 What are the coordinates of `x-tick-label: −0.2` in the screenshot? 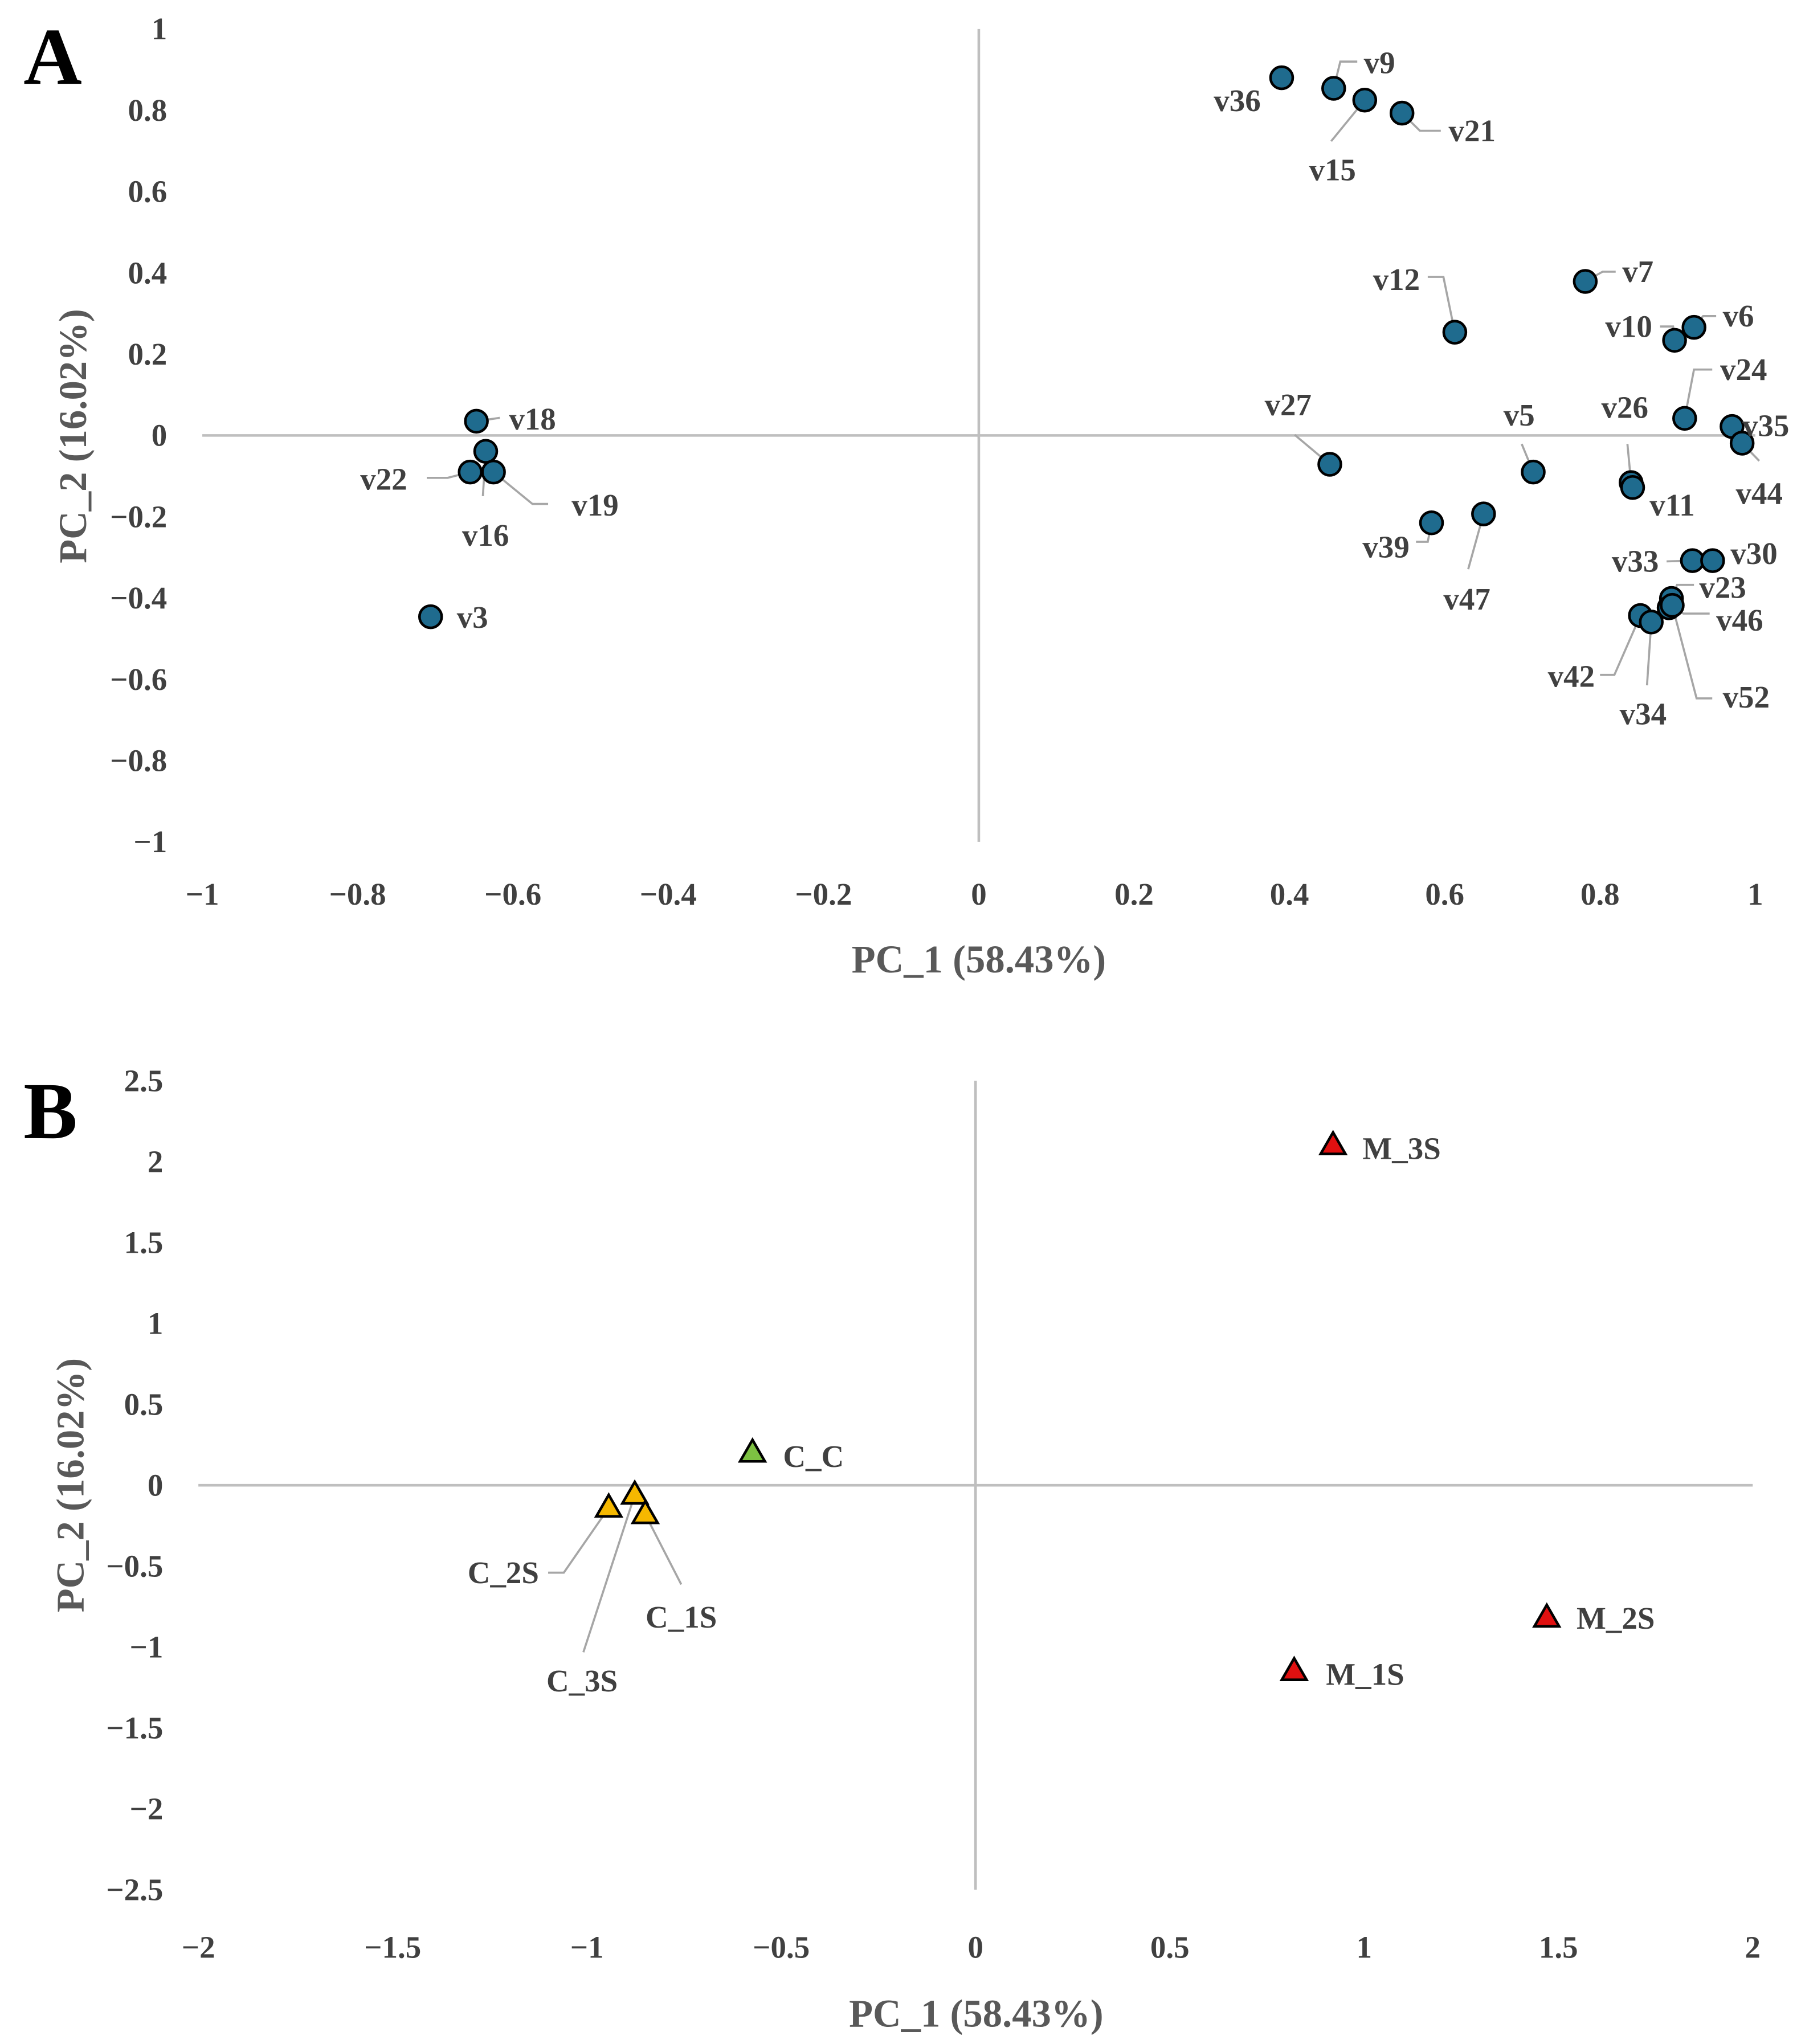 It's located at (823, 894).